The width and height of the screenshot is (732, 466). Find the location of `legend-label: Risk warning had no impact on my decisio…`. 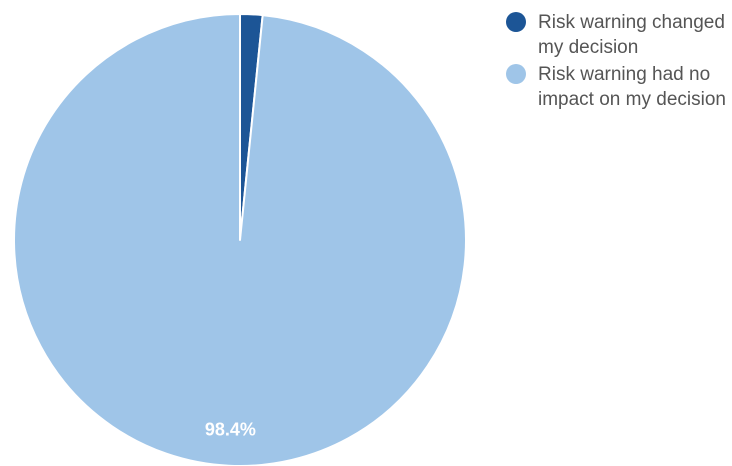

legend-label: Risk warning had no impact on my decisio… is located at coordinates (632, 87).